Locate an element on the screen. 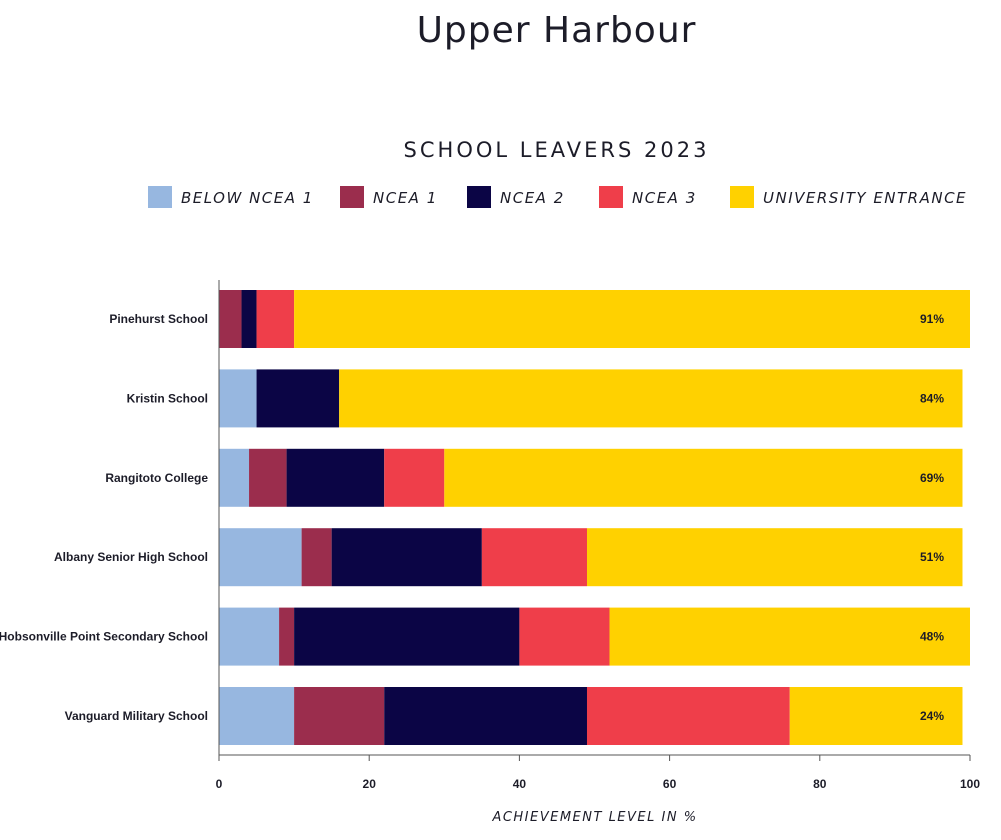 This screenshot has height=840, width=1001. x-tick-label: 40 is located at coordinates (520, 784).